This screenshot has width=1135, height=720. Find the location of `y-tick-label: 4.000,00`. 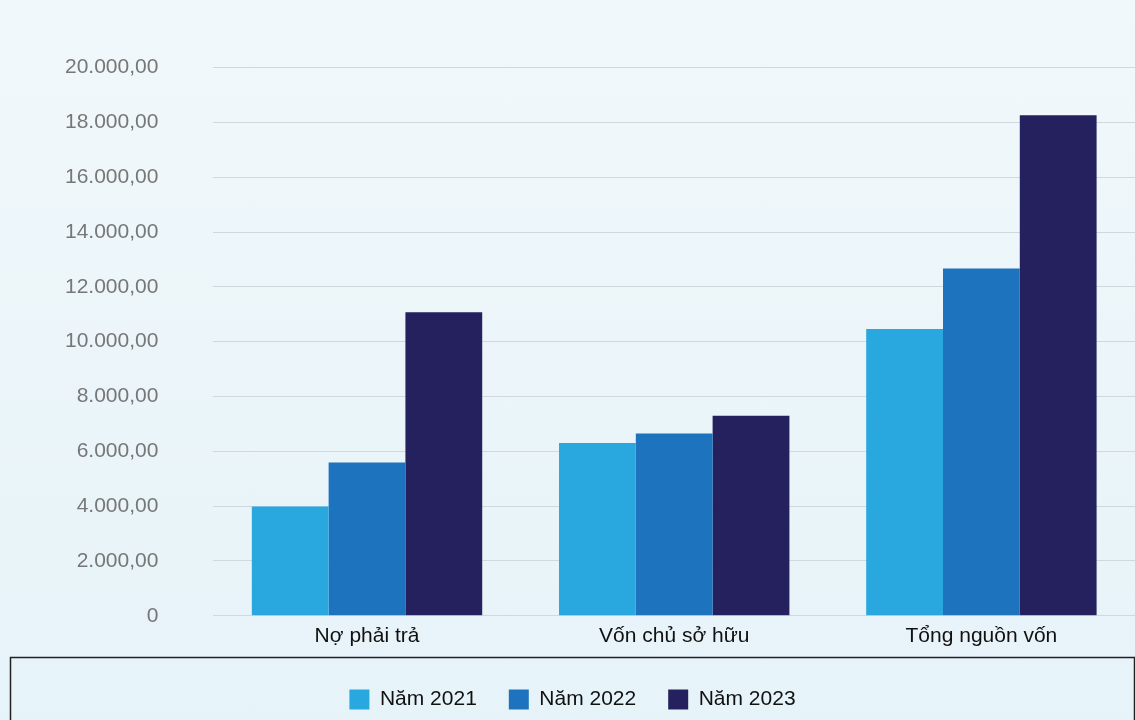

y-tick-label: 4.000,00 is located at coordinates (117, 504).